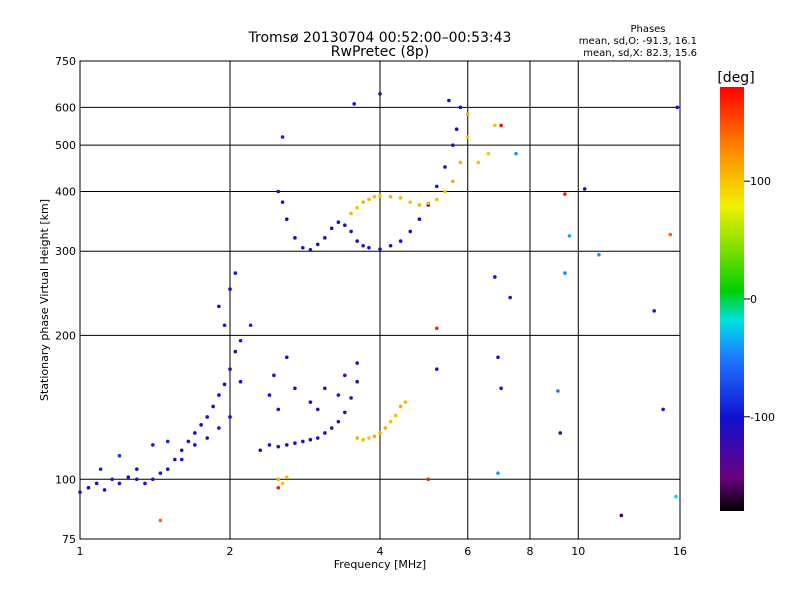 The height and width of the screenshot is (600, 800). Describe the element at coordinates (69, 539) in the screenshot. I see `y-tick-label: 75` at that location.